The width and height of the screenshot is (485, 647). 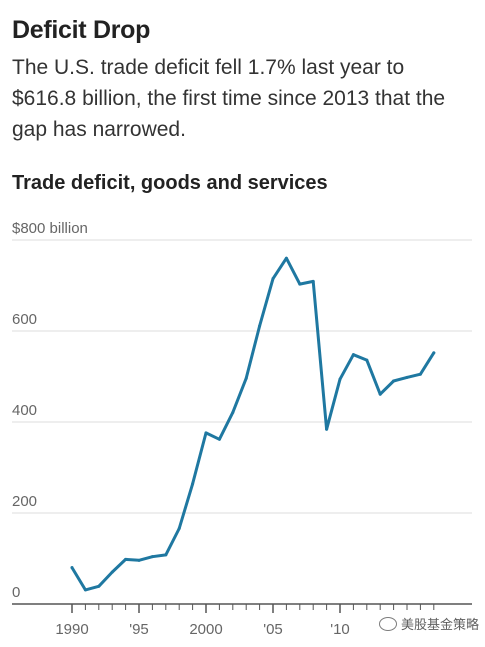 What do you see at coordinates (170, 183) in the screenshot?
I see `chart-title: Trade deficit, goods and services` at bounding box center [170, 183].